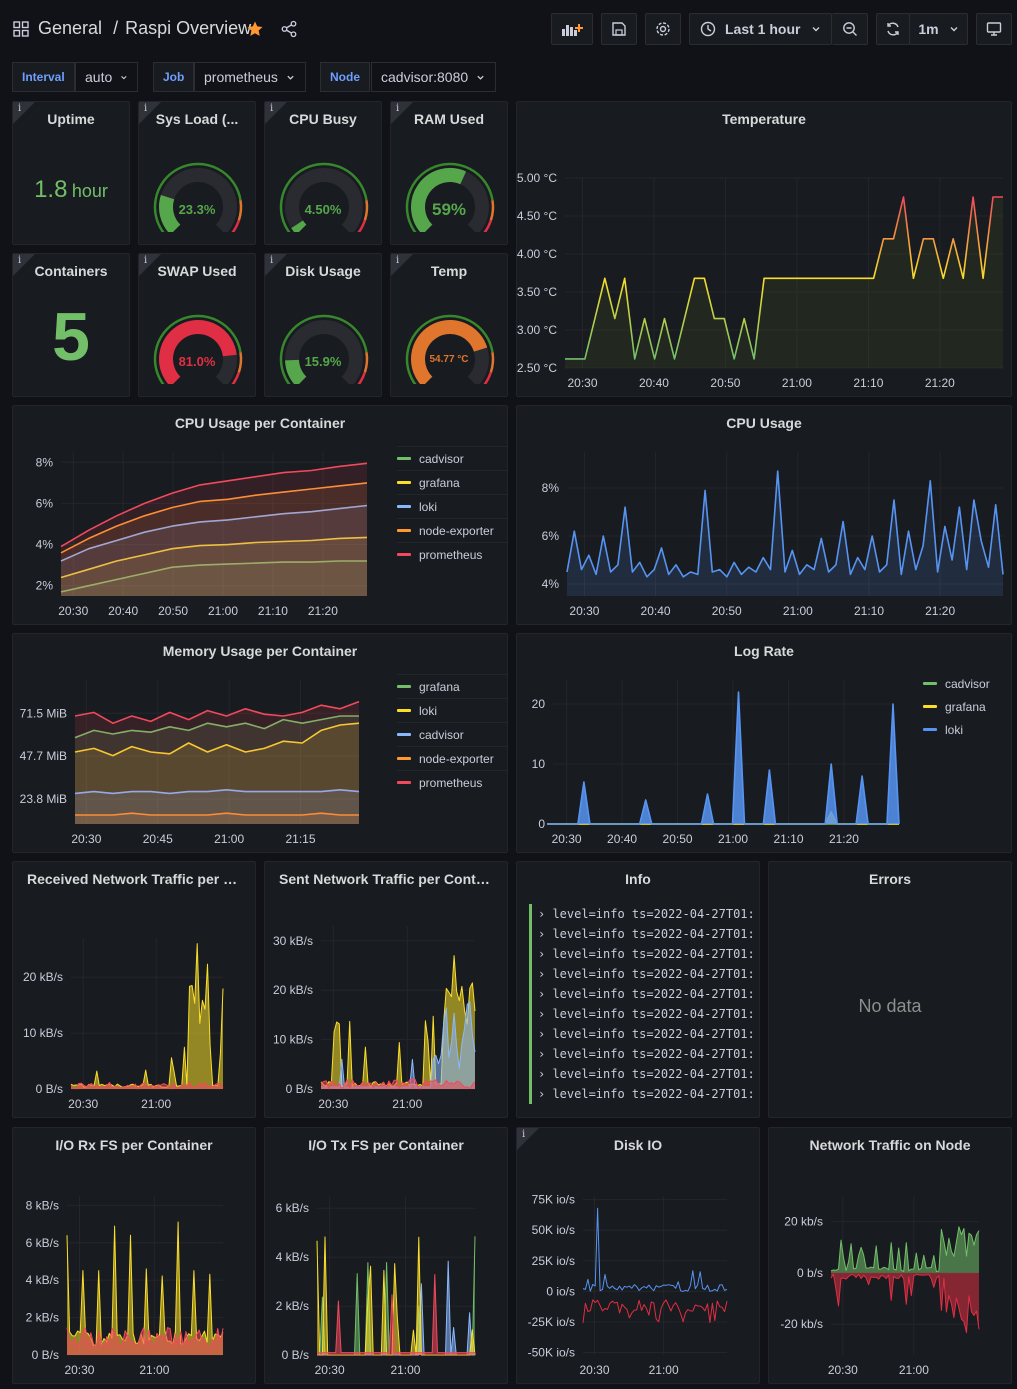  Describe the element at coordinates (869, 611) in the screenshot. I see `x-tick-label: 21:10` at that location.